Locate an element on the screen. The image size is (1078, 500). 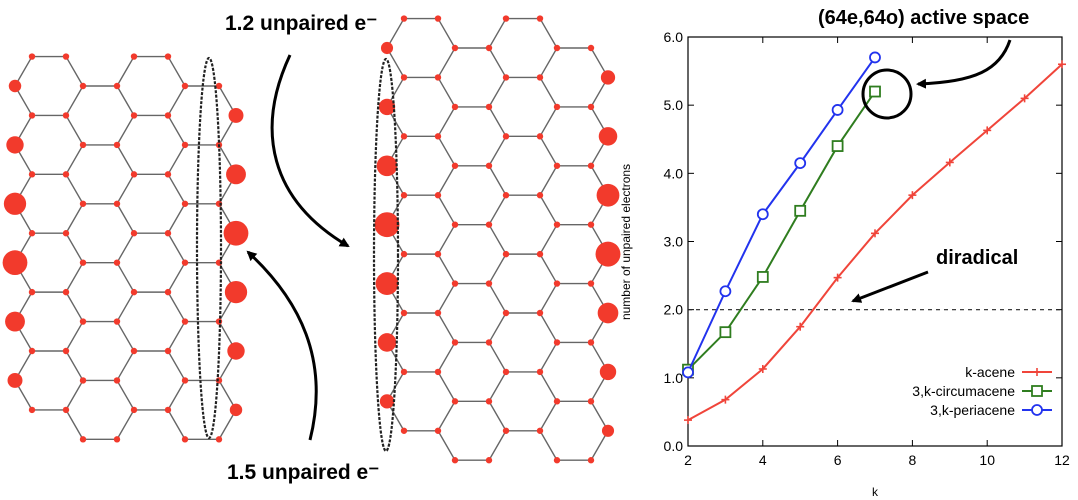
legend-label: 3,k-periacene is located at coordinates (972, 410).